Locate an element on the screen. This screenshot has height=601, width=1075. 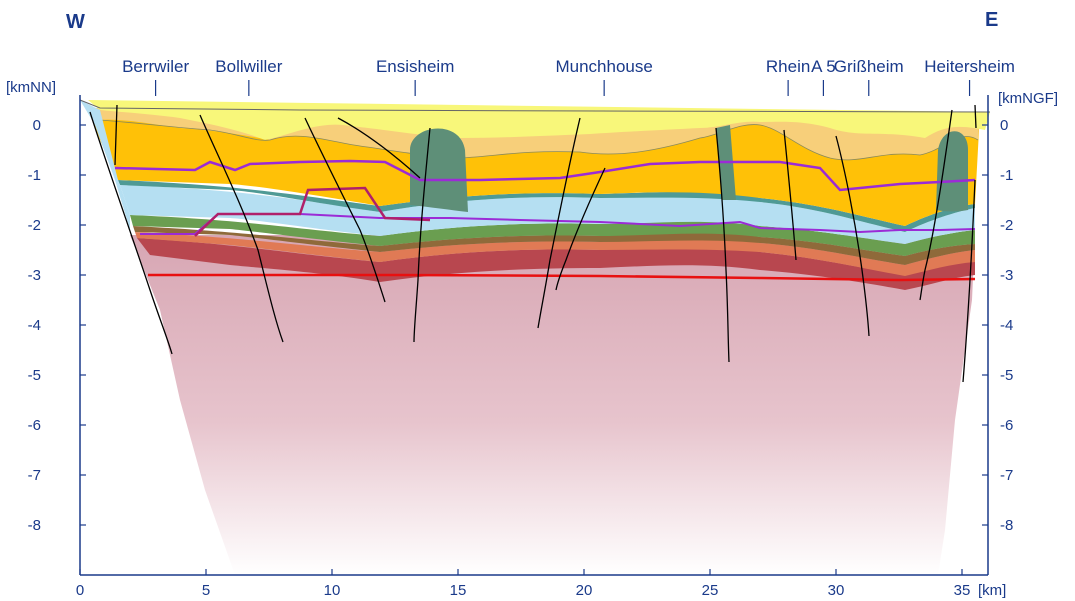
place-label: Berrwiler is located at coordinates (155, 66).